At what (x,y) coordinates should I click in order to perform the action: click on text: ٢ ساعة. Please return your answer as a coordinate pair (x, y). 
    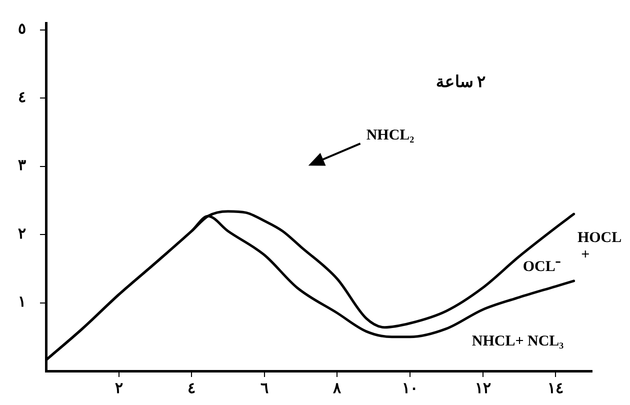
    Looking at the image, I should click on (461, 83).